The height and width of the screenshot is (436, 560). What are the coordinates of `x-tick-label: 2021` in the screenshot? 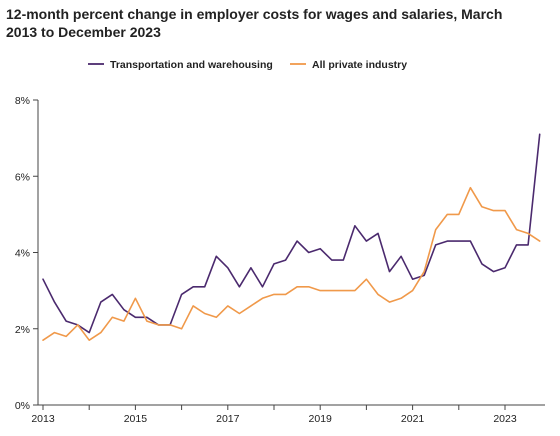 It's located at (413, 419).